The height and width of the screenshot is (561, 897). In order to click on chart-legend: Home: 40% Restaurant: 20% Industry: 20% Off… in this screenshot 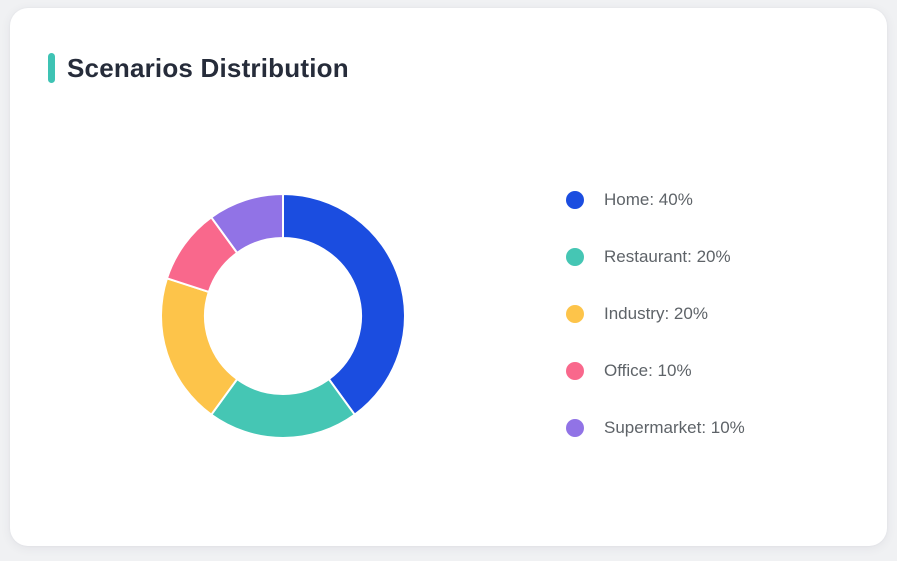, I will do `click(655, 314)`.